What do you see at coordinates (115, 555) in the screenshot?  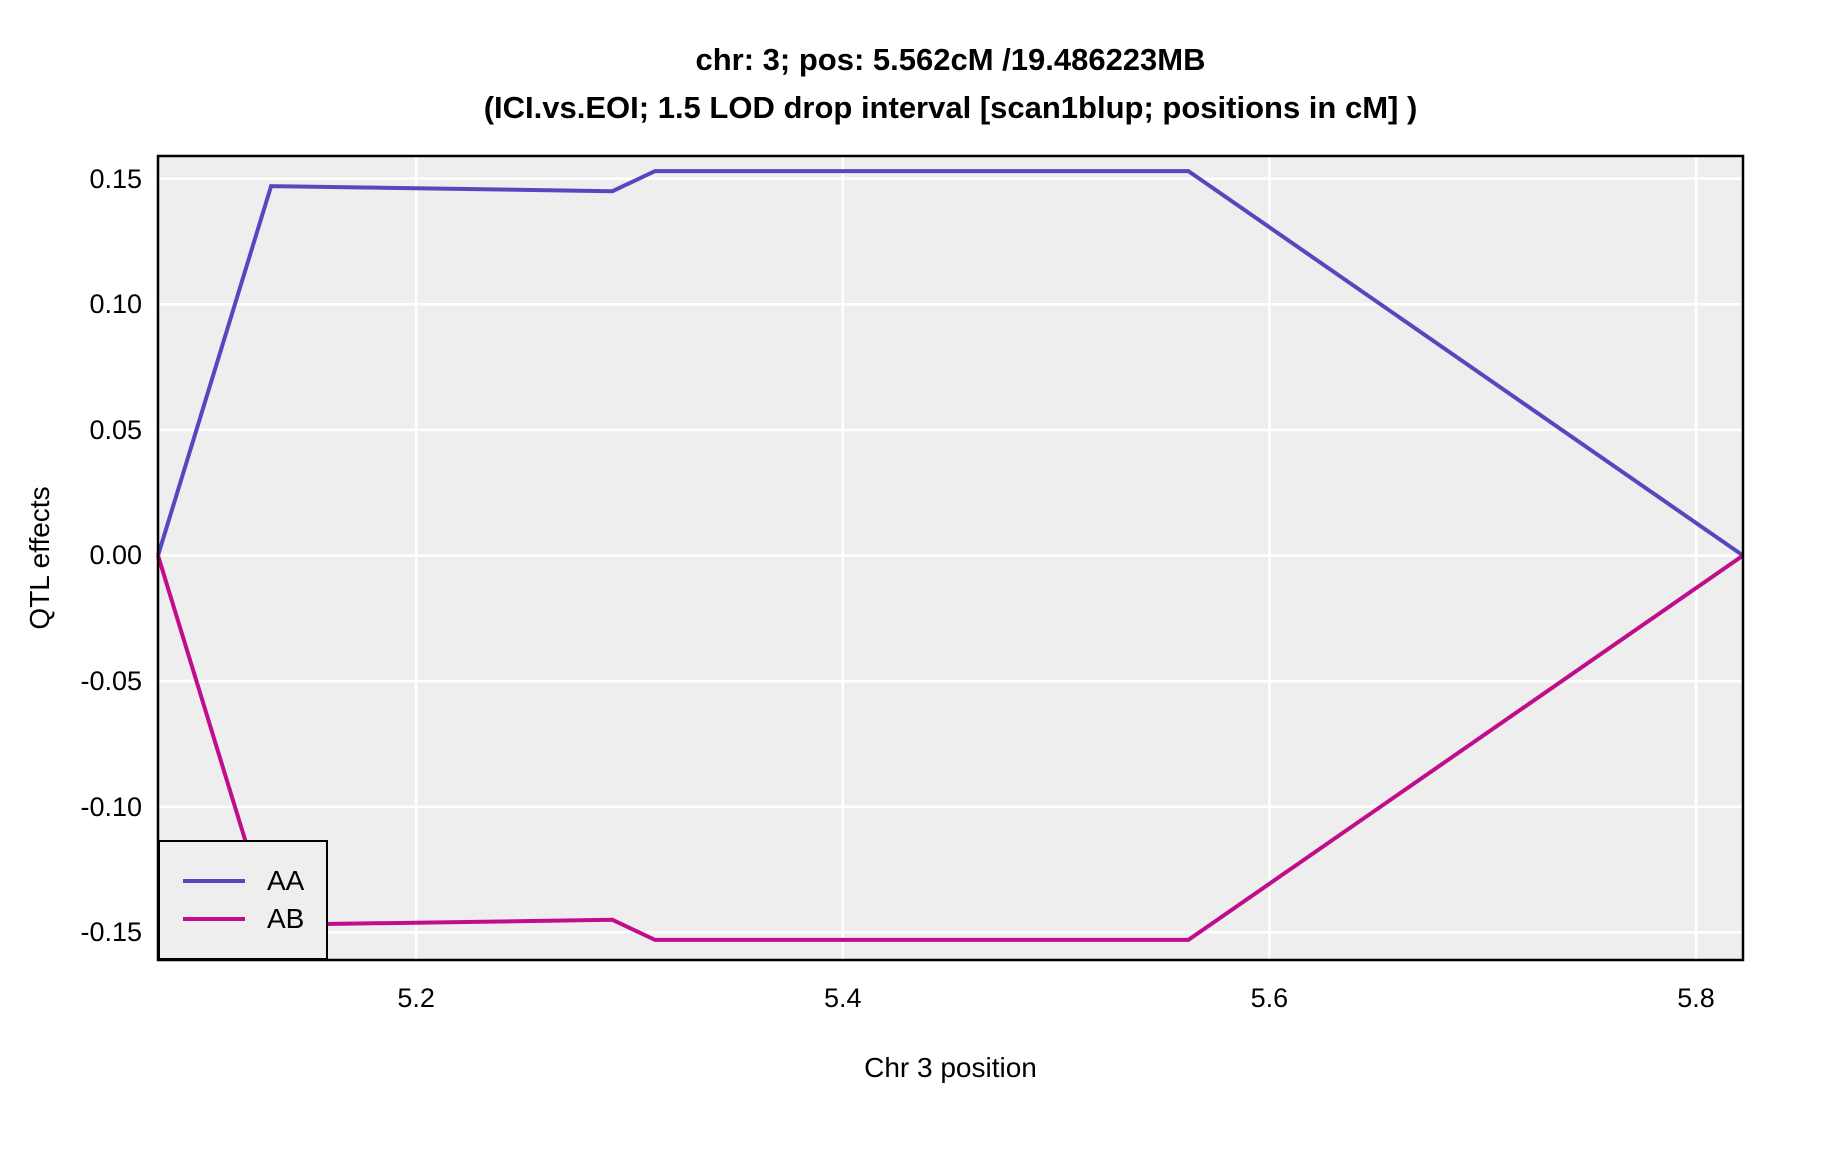 I see `y-tick-label: 0.00` at bounding box center [115, 555].